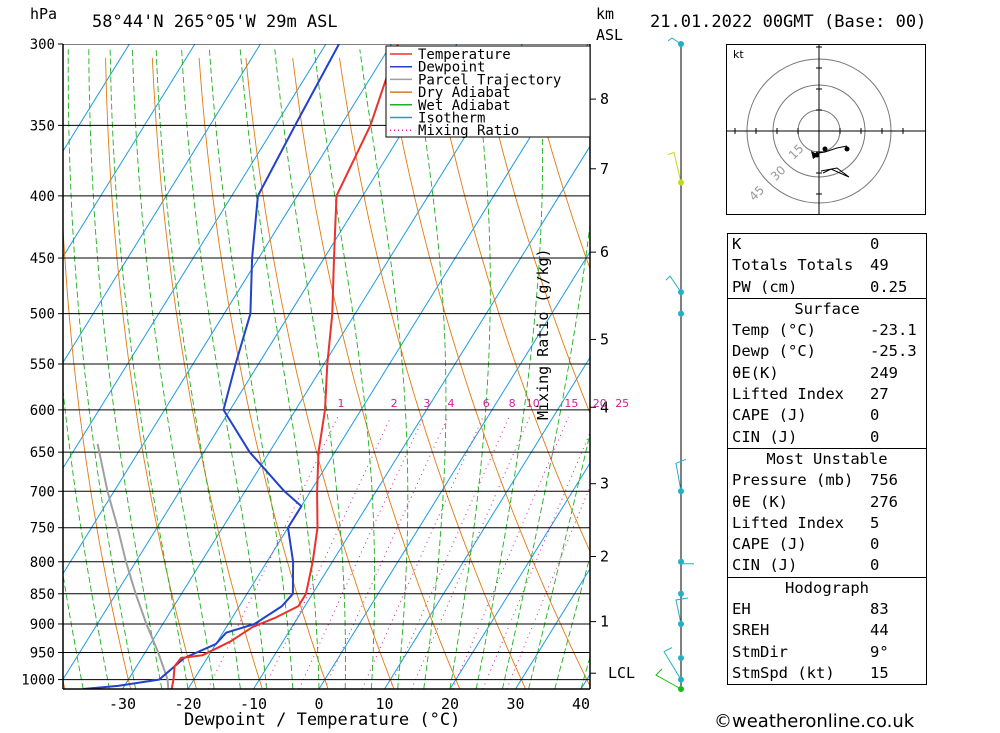 The width and height of the screenshot is (1000, 733). I want to click on km-tick-label: LCL, so click(621, 673).